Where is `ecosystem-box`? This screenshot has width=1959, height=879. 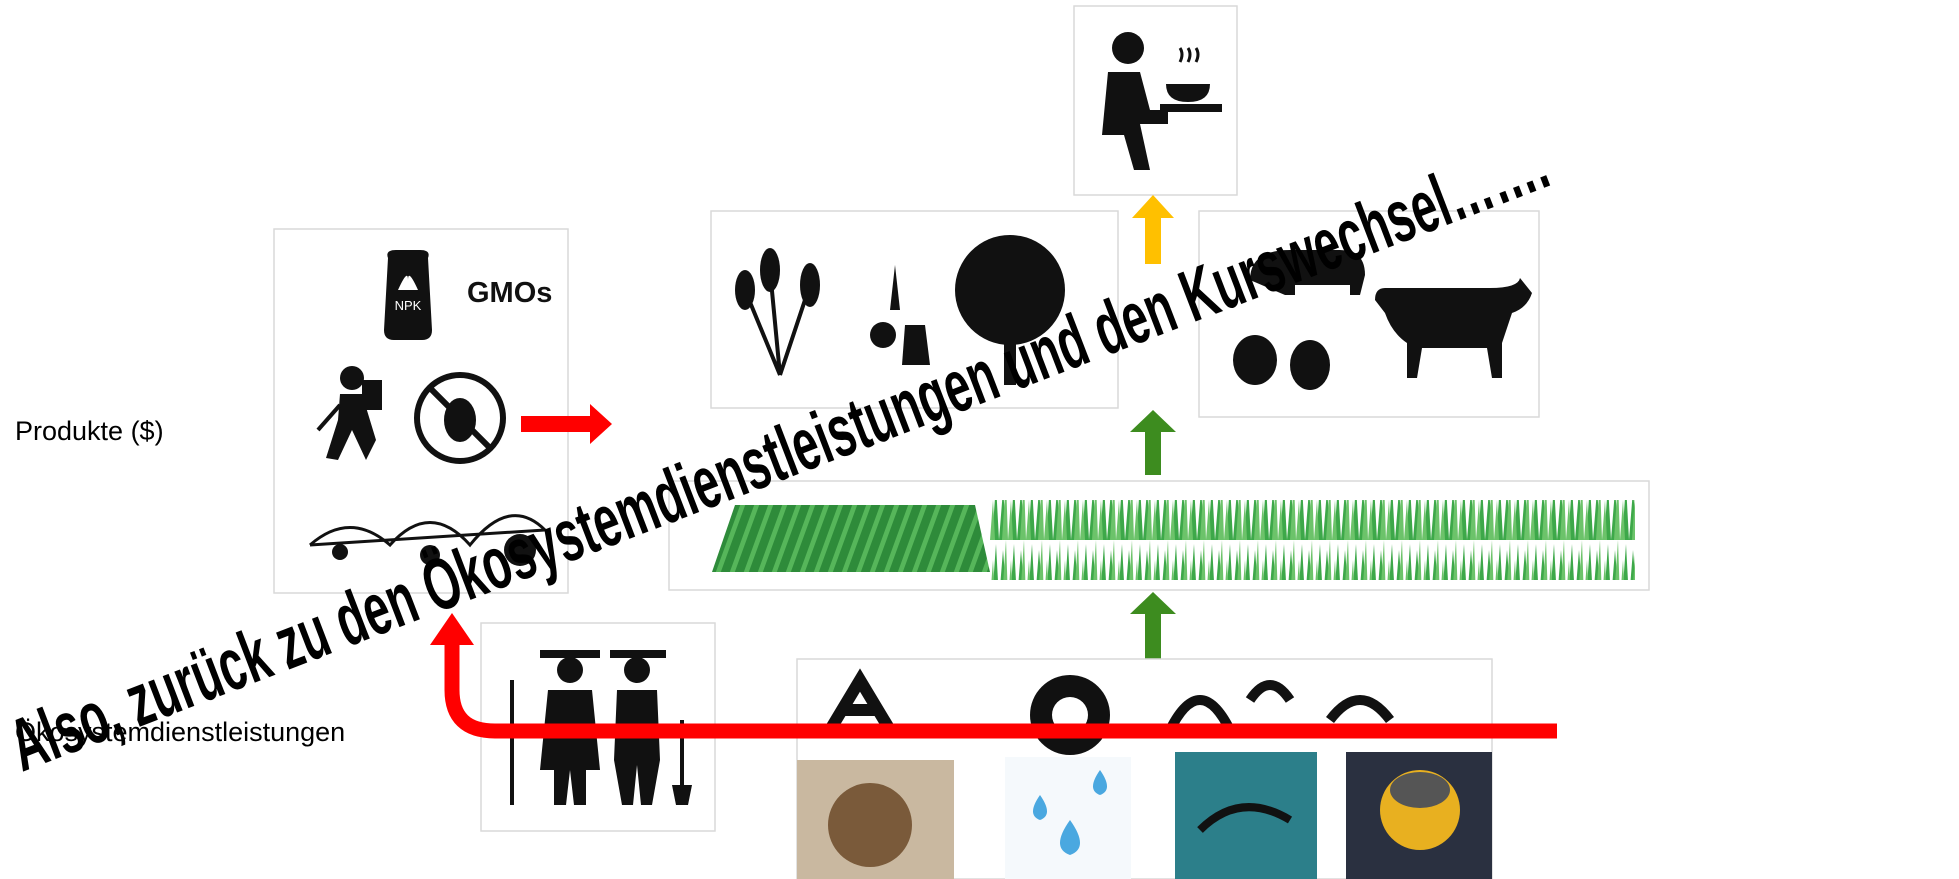 ecosystem-box is located at coordinates (1144, 768).